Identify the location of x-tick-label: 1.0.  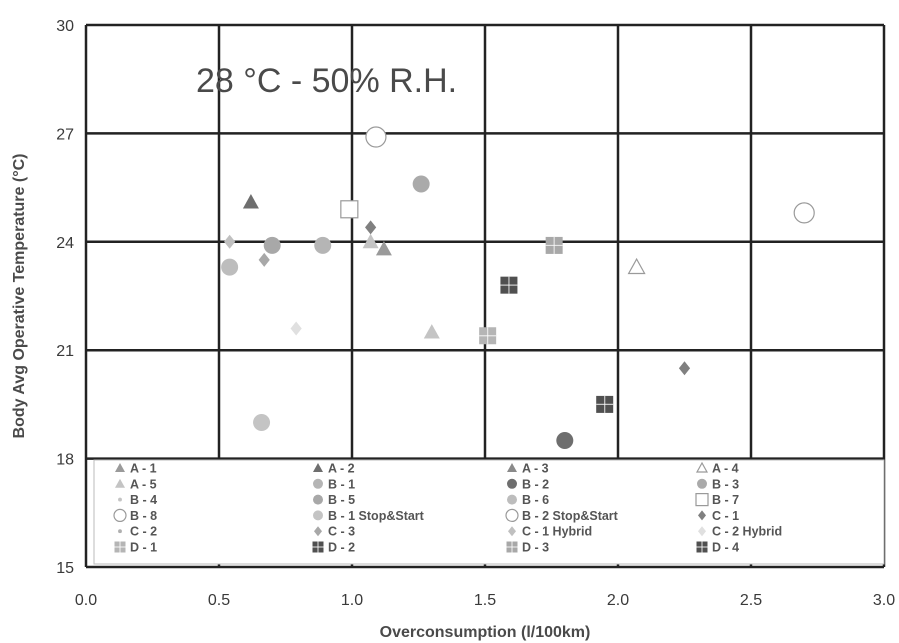
(352, 600).